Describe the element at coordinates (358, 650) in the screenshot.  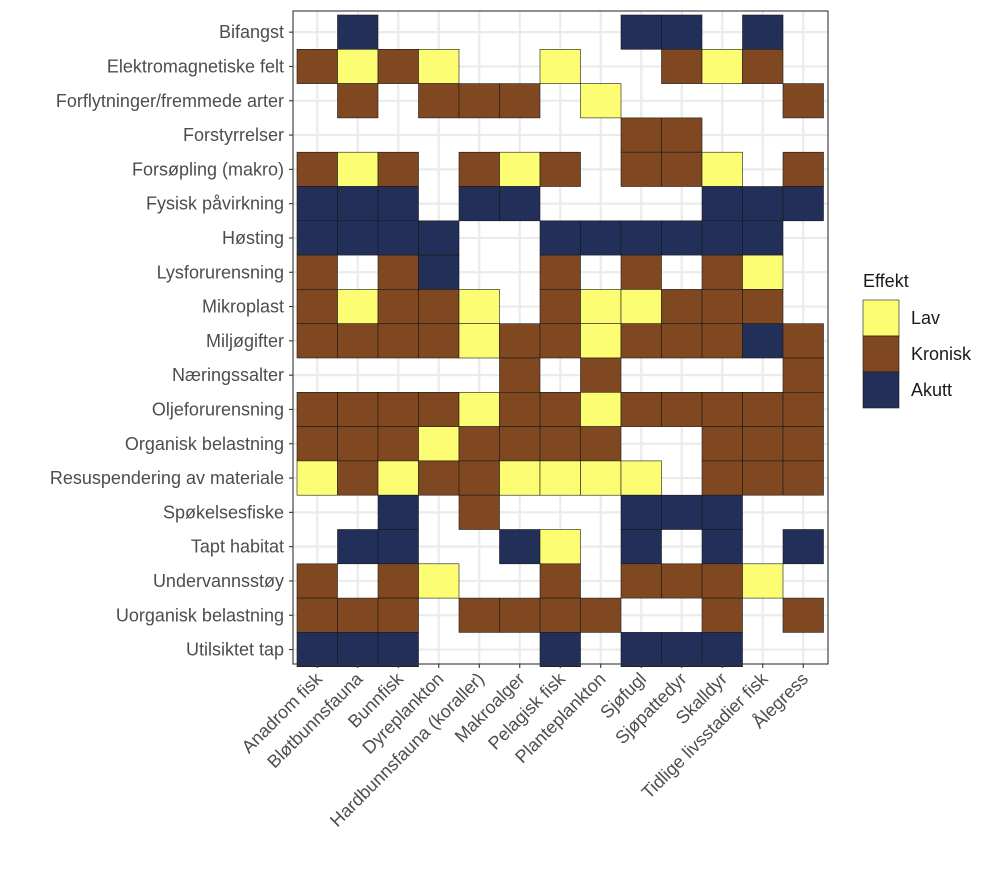
I see `cell-utilsiktet-tap-blotbunnsfauna` at that location.